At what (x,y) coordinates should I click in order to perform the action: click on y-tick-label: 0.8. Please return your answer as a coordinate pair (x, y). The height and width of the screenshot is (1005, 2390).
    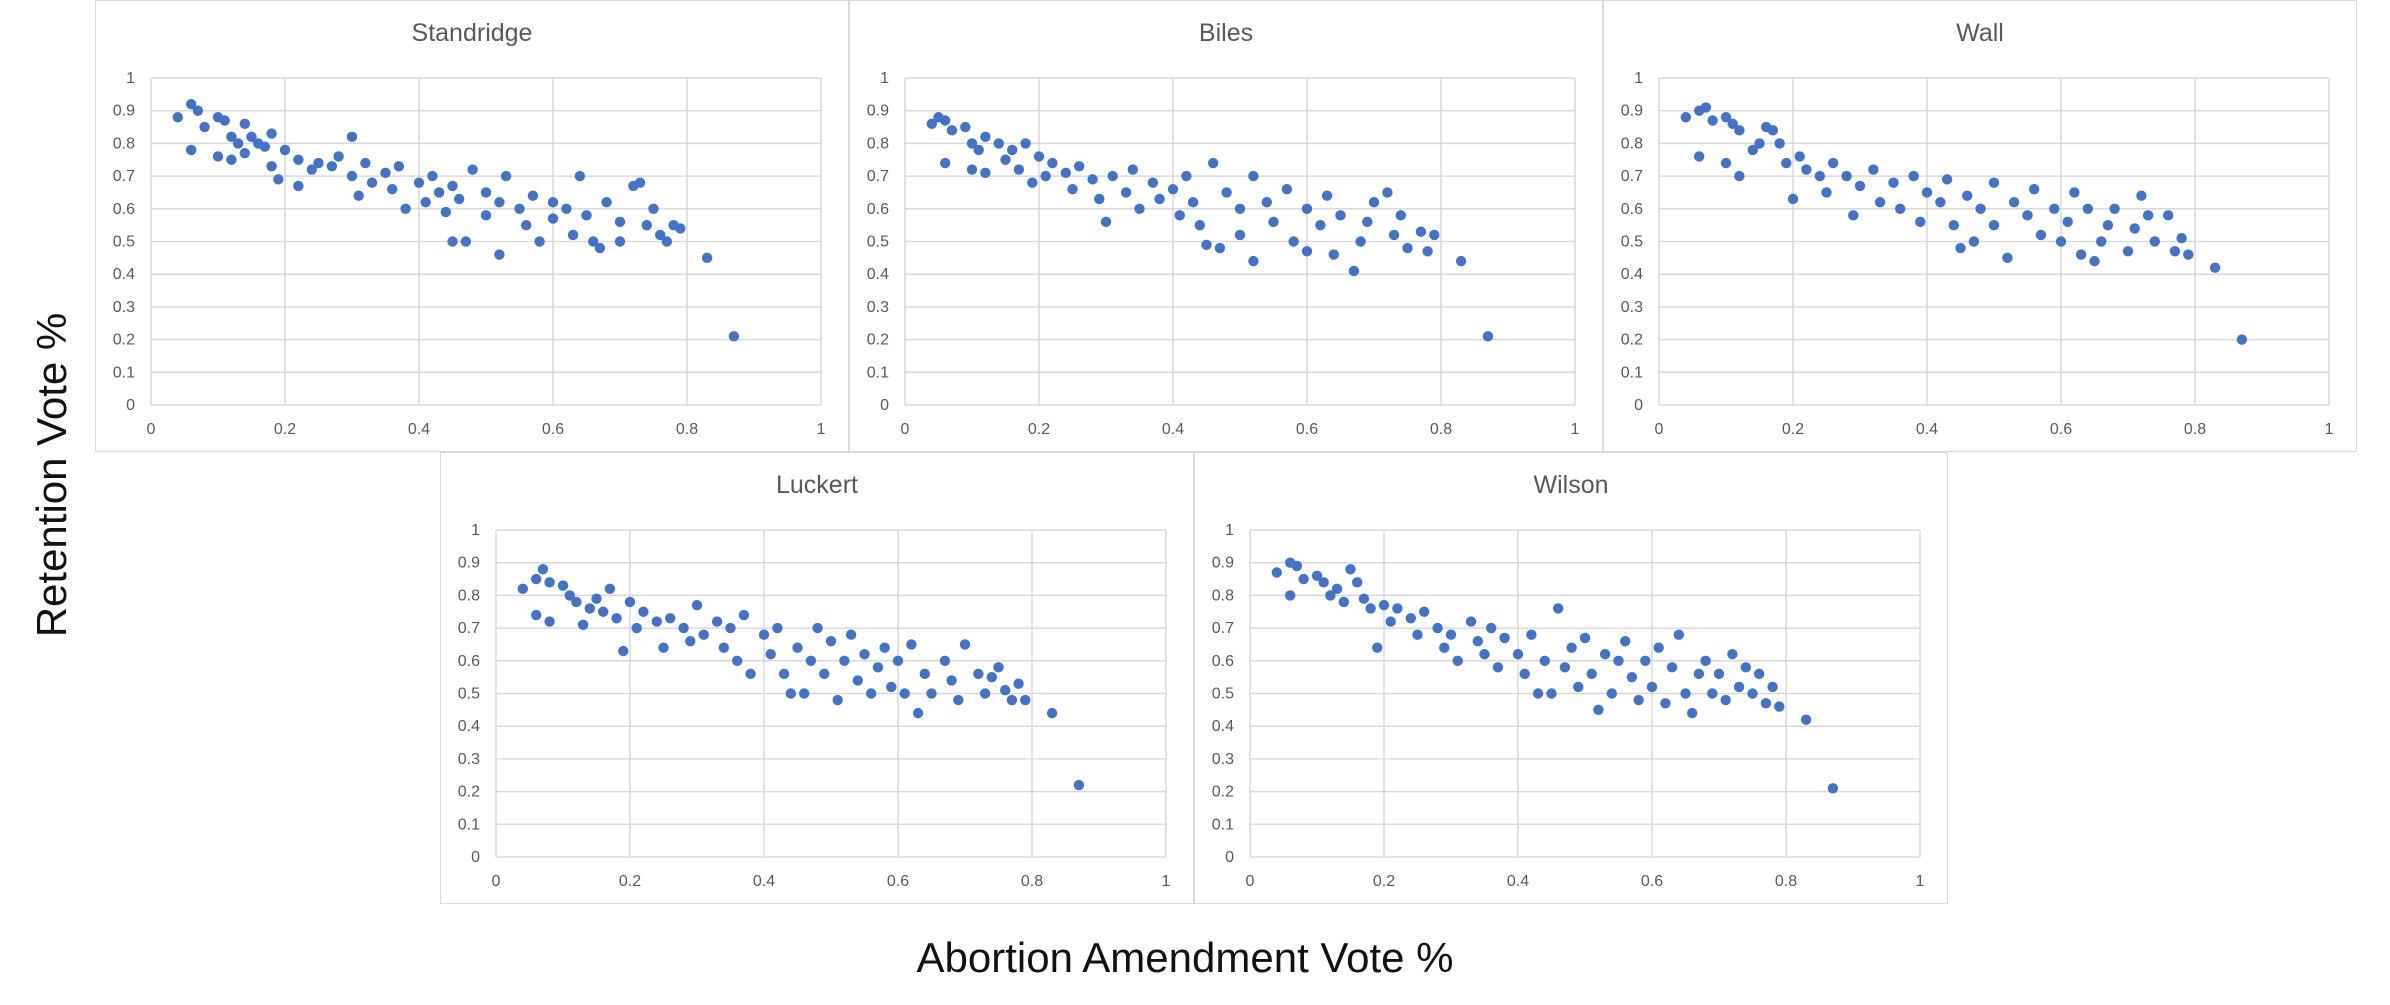
    Looking at the image, I should click on (878, 143).